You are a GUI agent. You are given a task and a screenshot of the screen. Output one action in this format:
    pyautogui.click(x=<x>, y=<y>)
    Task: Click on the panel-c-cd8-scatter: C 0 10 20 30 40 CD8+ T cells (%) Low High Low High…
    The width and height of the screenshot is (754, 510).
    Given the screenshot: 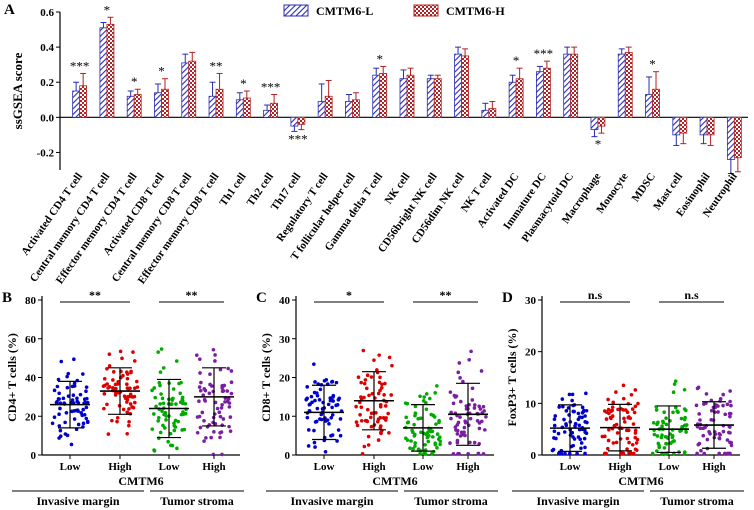 What is the action you would take?
    pyautogui.click(x=377, y=398)
    